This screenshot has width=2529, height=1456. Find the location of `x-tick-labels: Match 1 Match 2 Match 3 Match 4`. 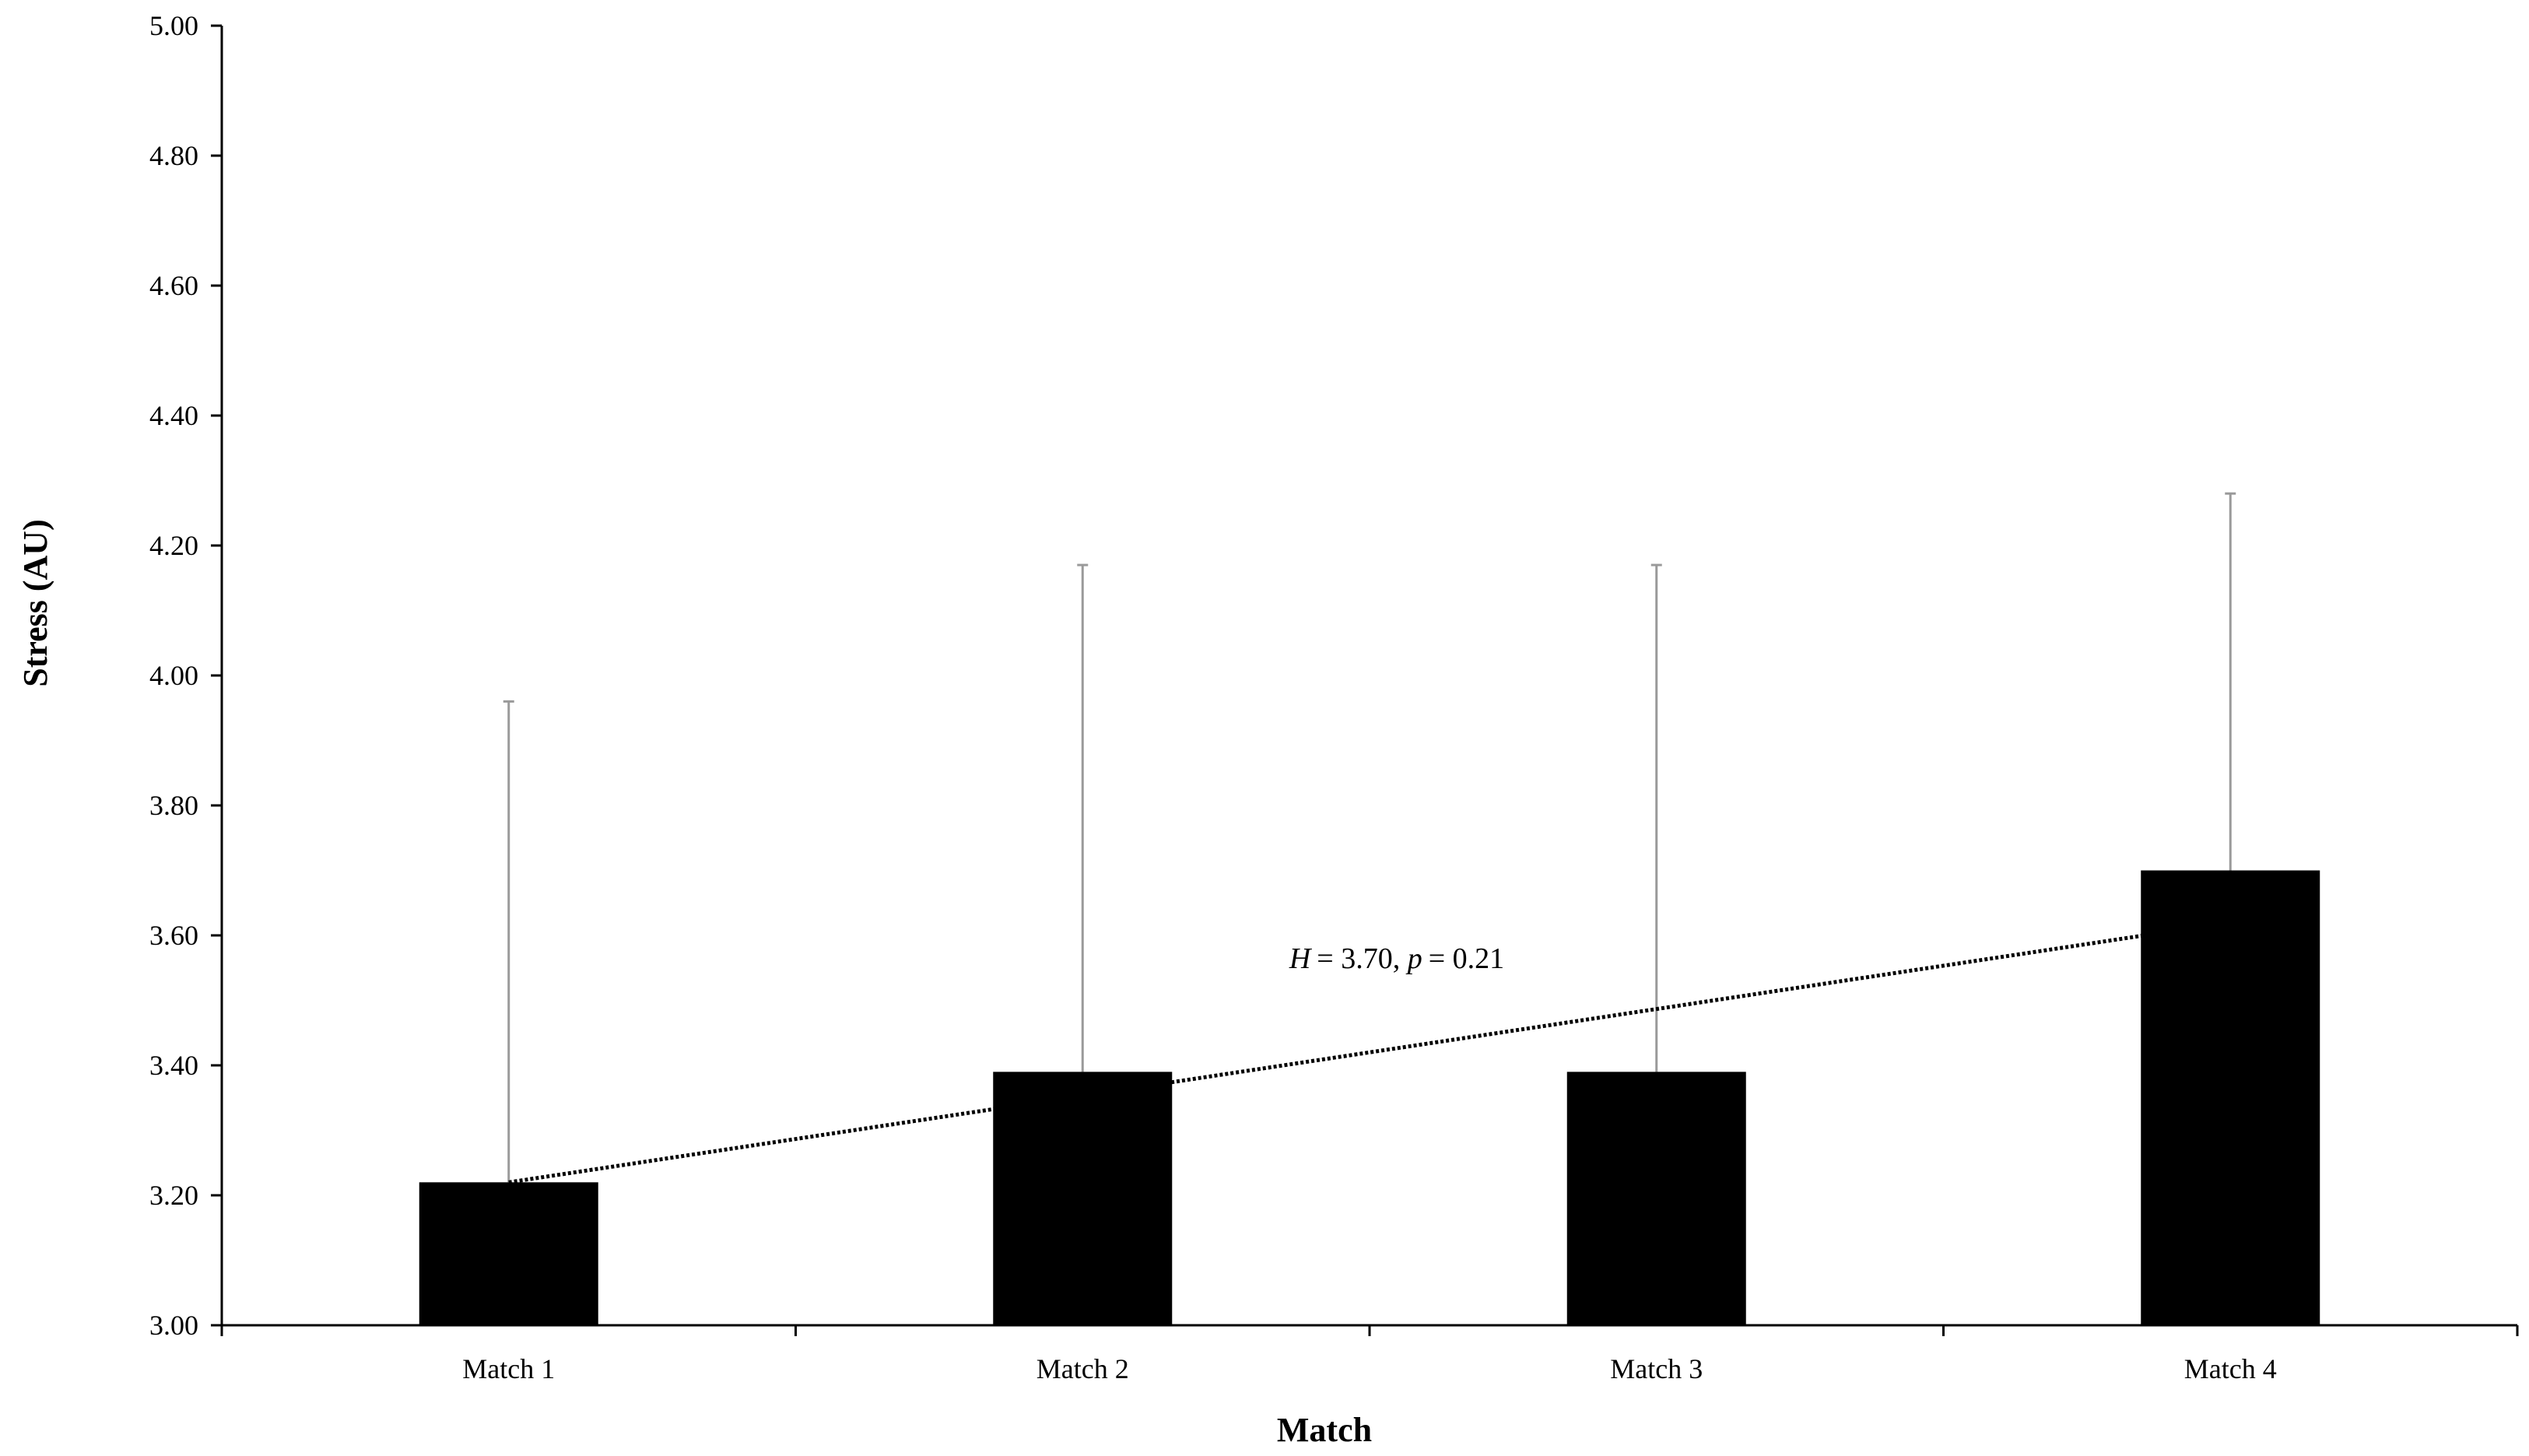

x-tick-labels: Match 1 Match 2 Match 3 Match 4 is located at coordinates (1369, 1368).